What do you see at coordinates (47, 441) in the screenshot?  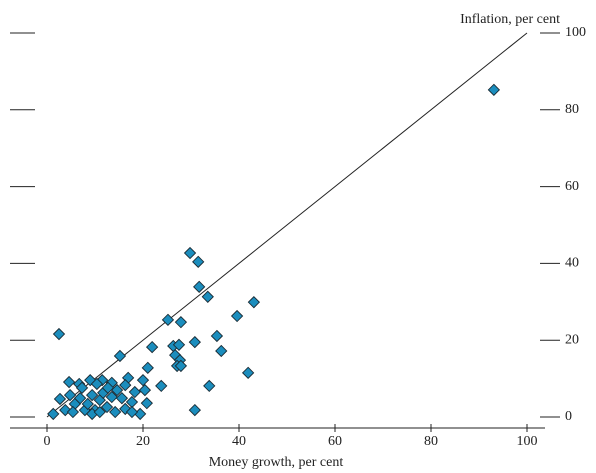 I see `x-tick-label: 0` at bounding box center [47, 441].